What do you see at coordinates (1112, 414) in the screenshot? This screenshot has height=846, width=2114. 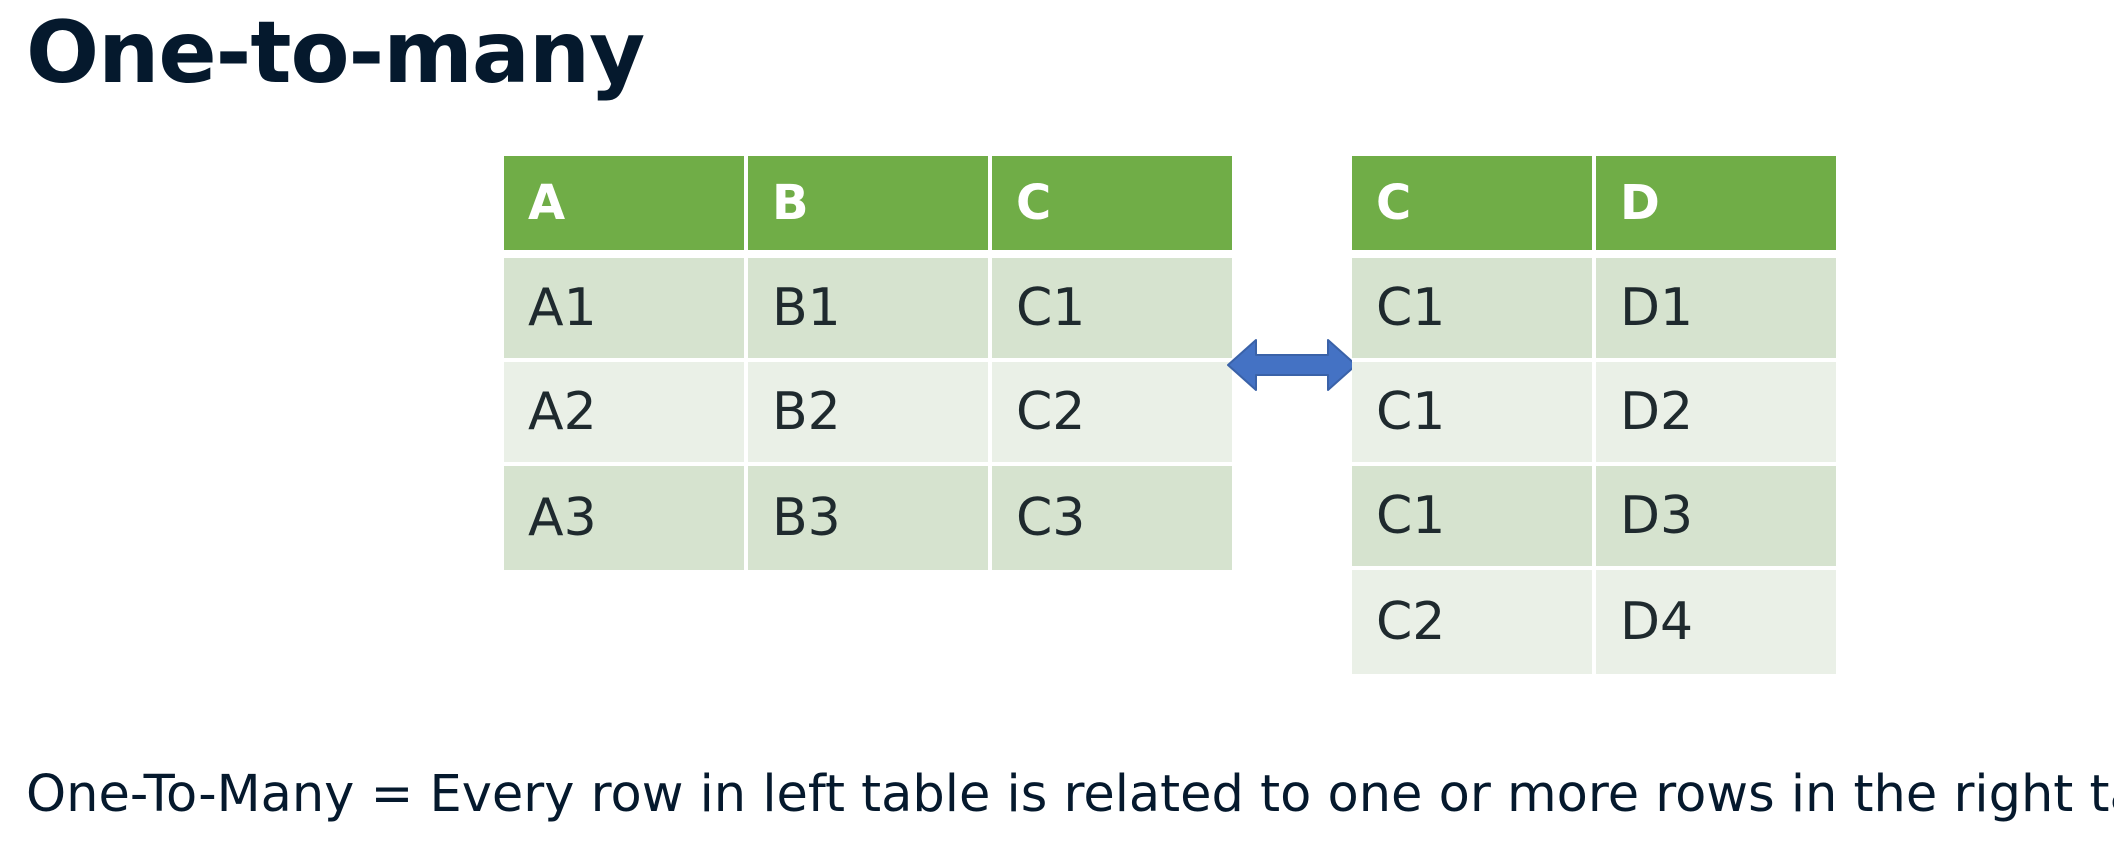 I see `left-table-cell: C2` at bounding box center [1112, 414].